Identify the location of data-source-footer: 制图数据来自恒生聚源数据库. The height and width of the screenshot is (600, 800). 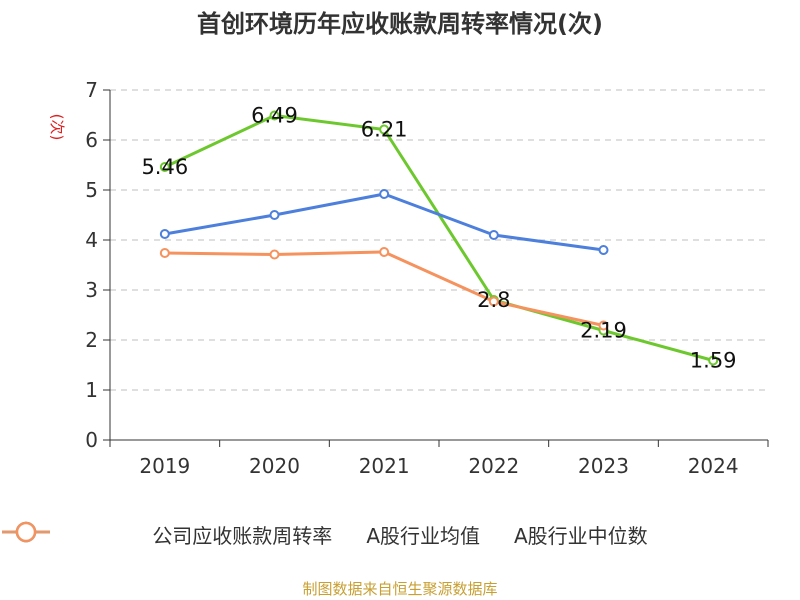
(400, 589).